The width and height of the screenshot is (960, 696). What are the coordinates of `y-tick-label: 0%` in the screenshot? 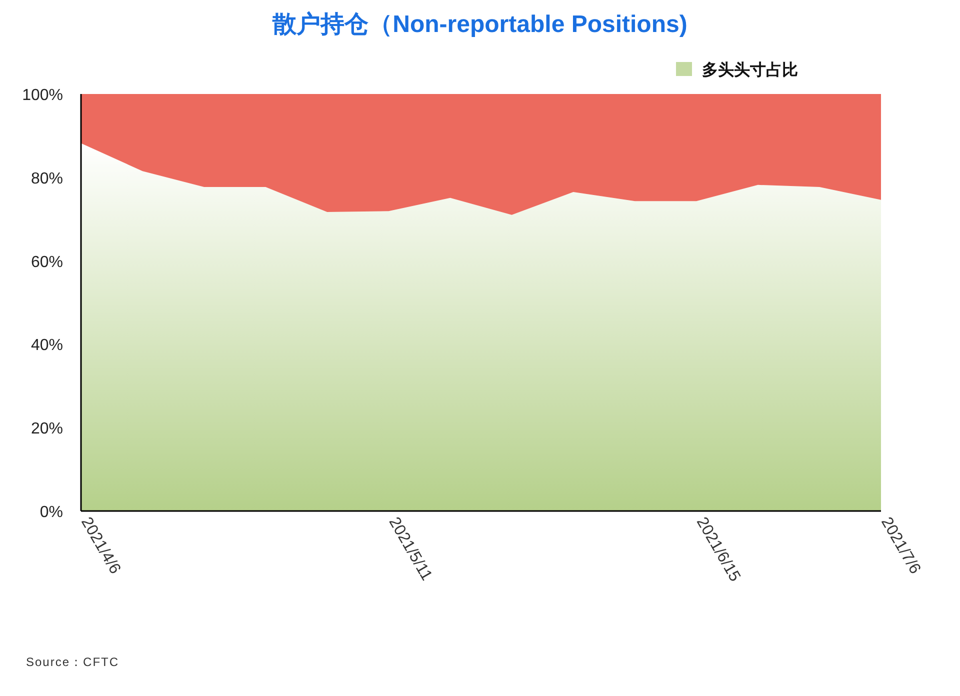 It's located at (51, 512).